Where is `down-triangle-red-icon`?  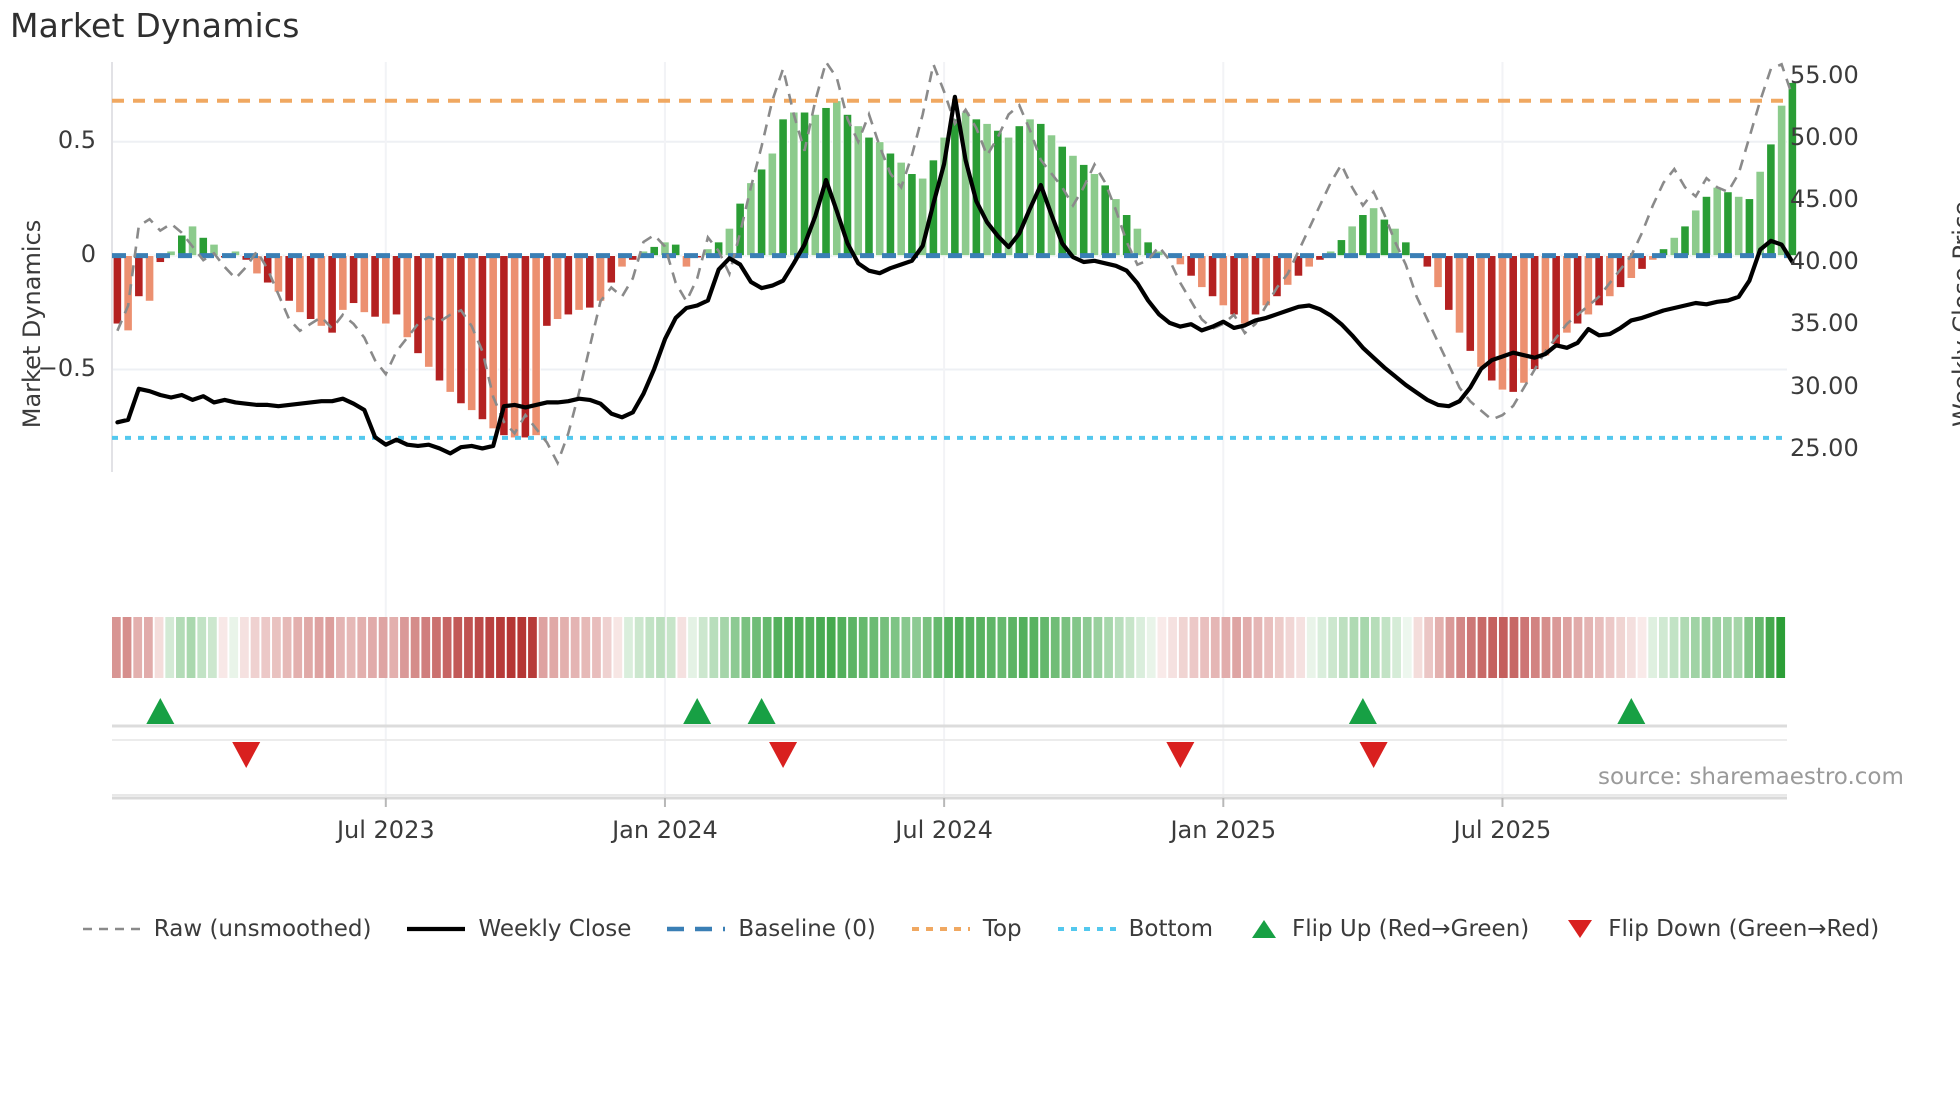
down-triangle-red-icon is located at coordinates (1580, 929).